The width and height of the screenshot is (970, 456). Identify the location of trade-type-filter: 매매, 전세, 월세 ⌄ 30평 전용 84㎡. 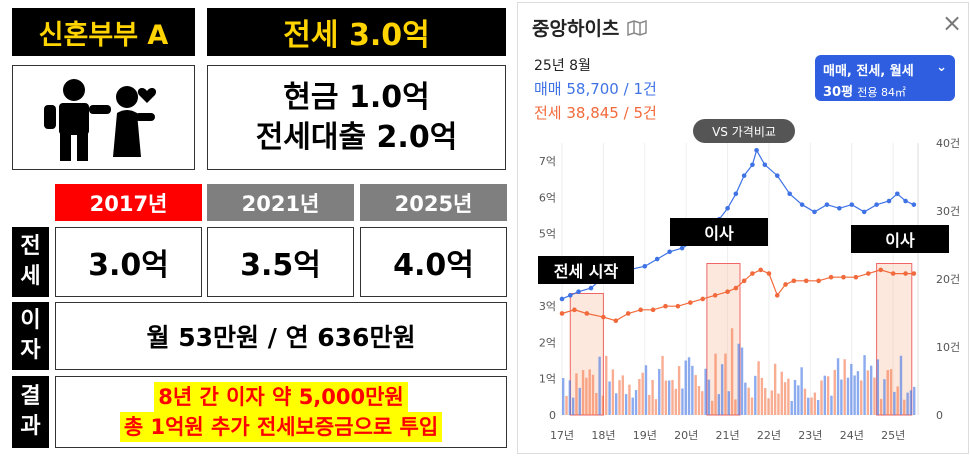
(885, 78).